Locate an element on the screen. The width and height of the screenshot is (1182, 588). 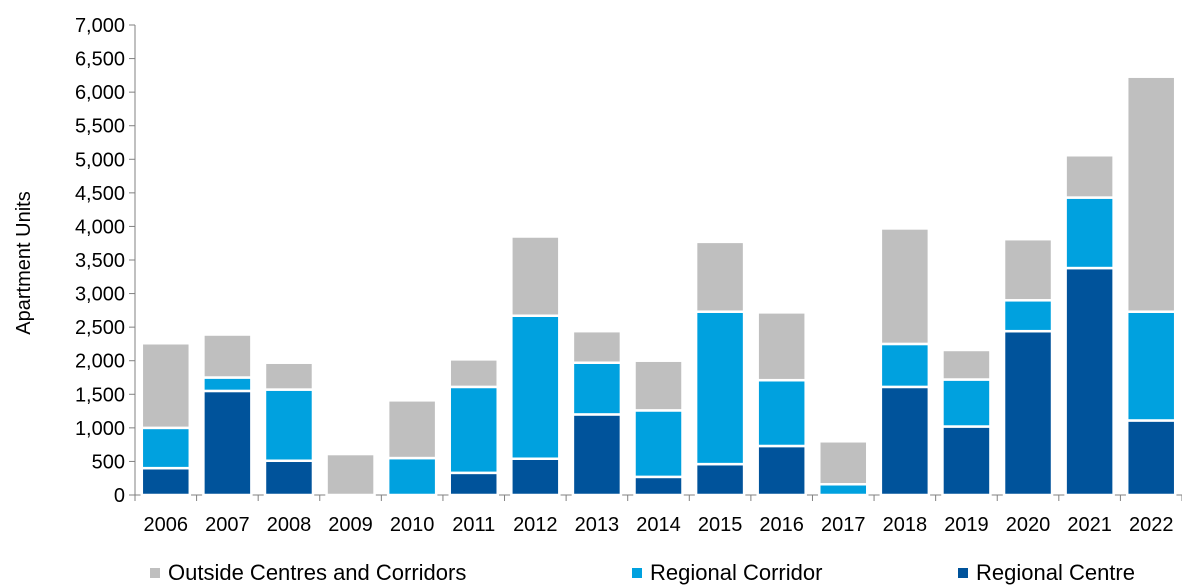
y-tick-label: 500 is located at coordinates (108, 462).